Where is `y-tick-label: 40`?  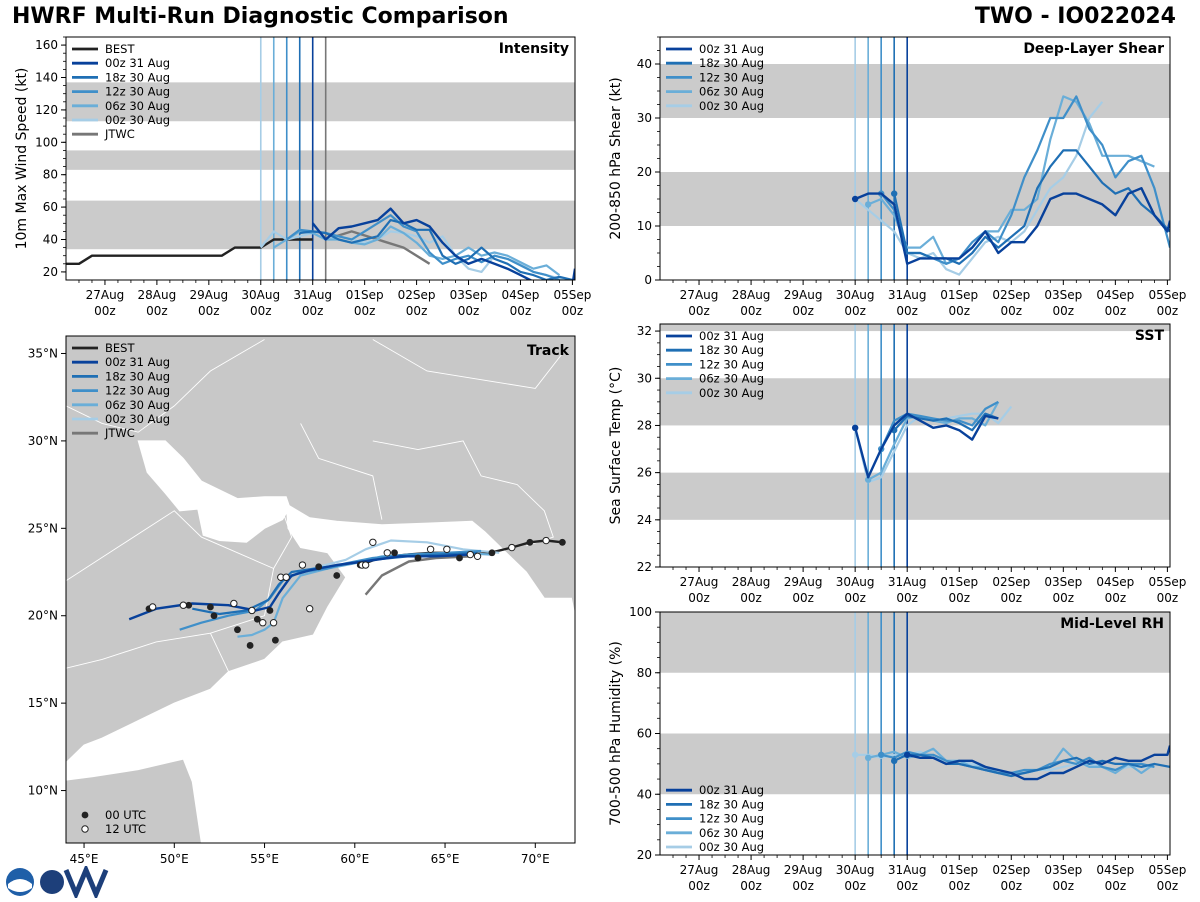 y-tick-label: 40 is located at coordinates (644, 794).